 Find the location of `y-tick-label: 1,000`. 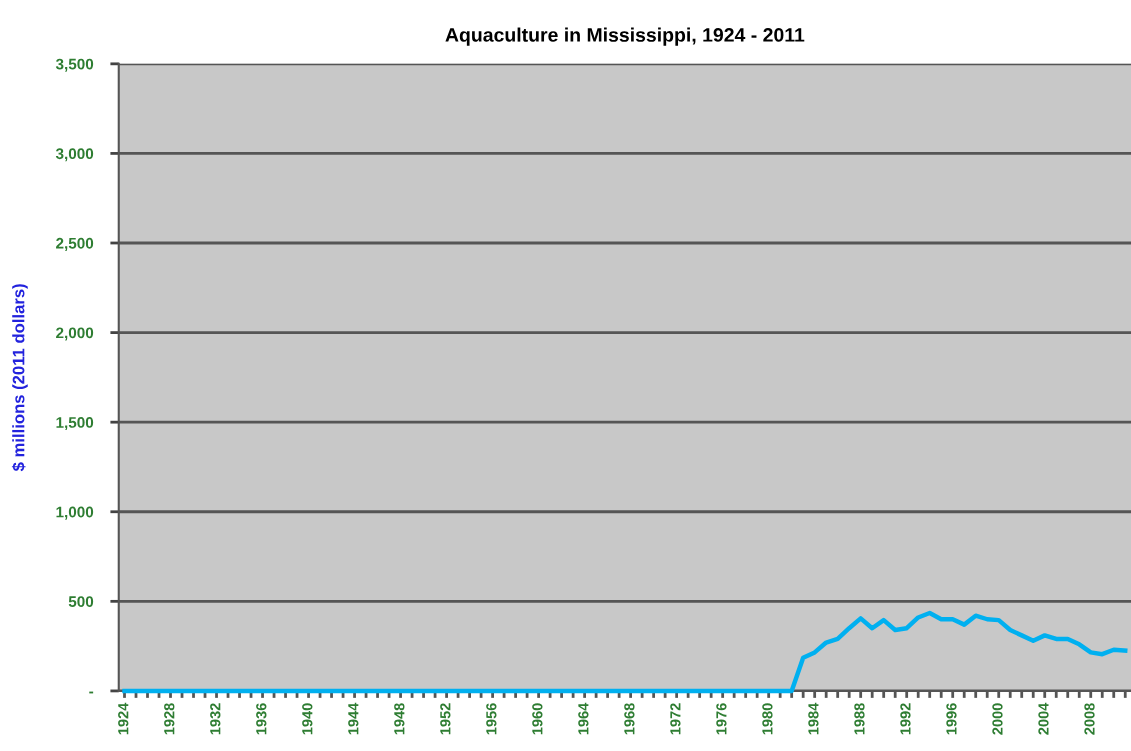

y-tick-label: 1,000 is located at coordinates (75, 513).